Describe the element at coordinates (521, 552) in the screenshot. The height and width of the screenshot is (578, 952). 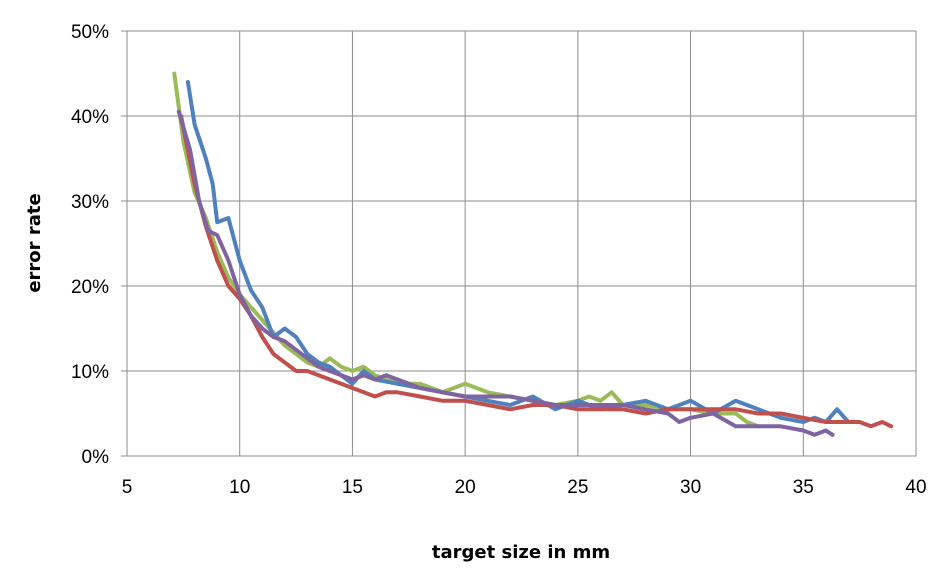
I see `x-axis-label: target size in mm` at that location.